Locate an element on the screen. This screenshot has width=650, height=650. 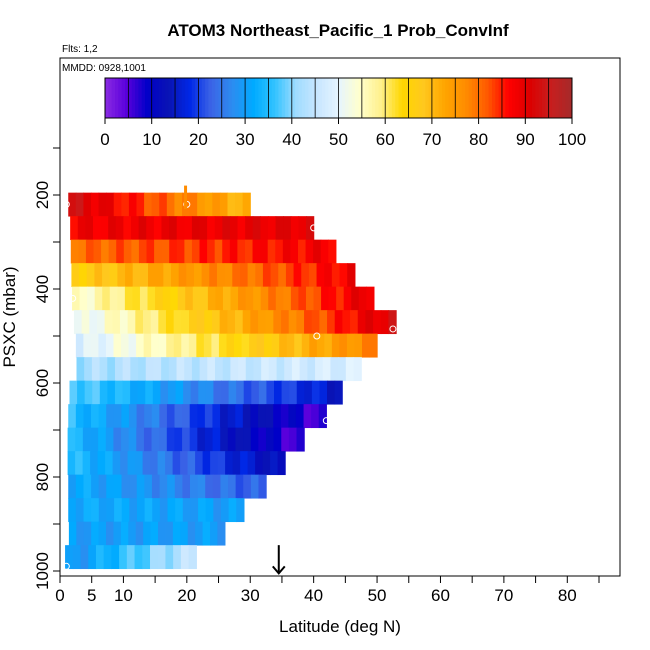
x-tick-label: 50 is located at coordinates (377, 595).